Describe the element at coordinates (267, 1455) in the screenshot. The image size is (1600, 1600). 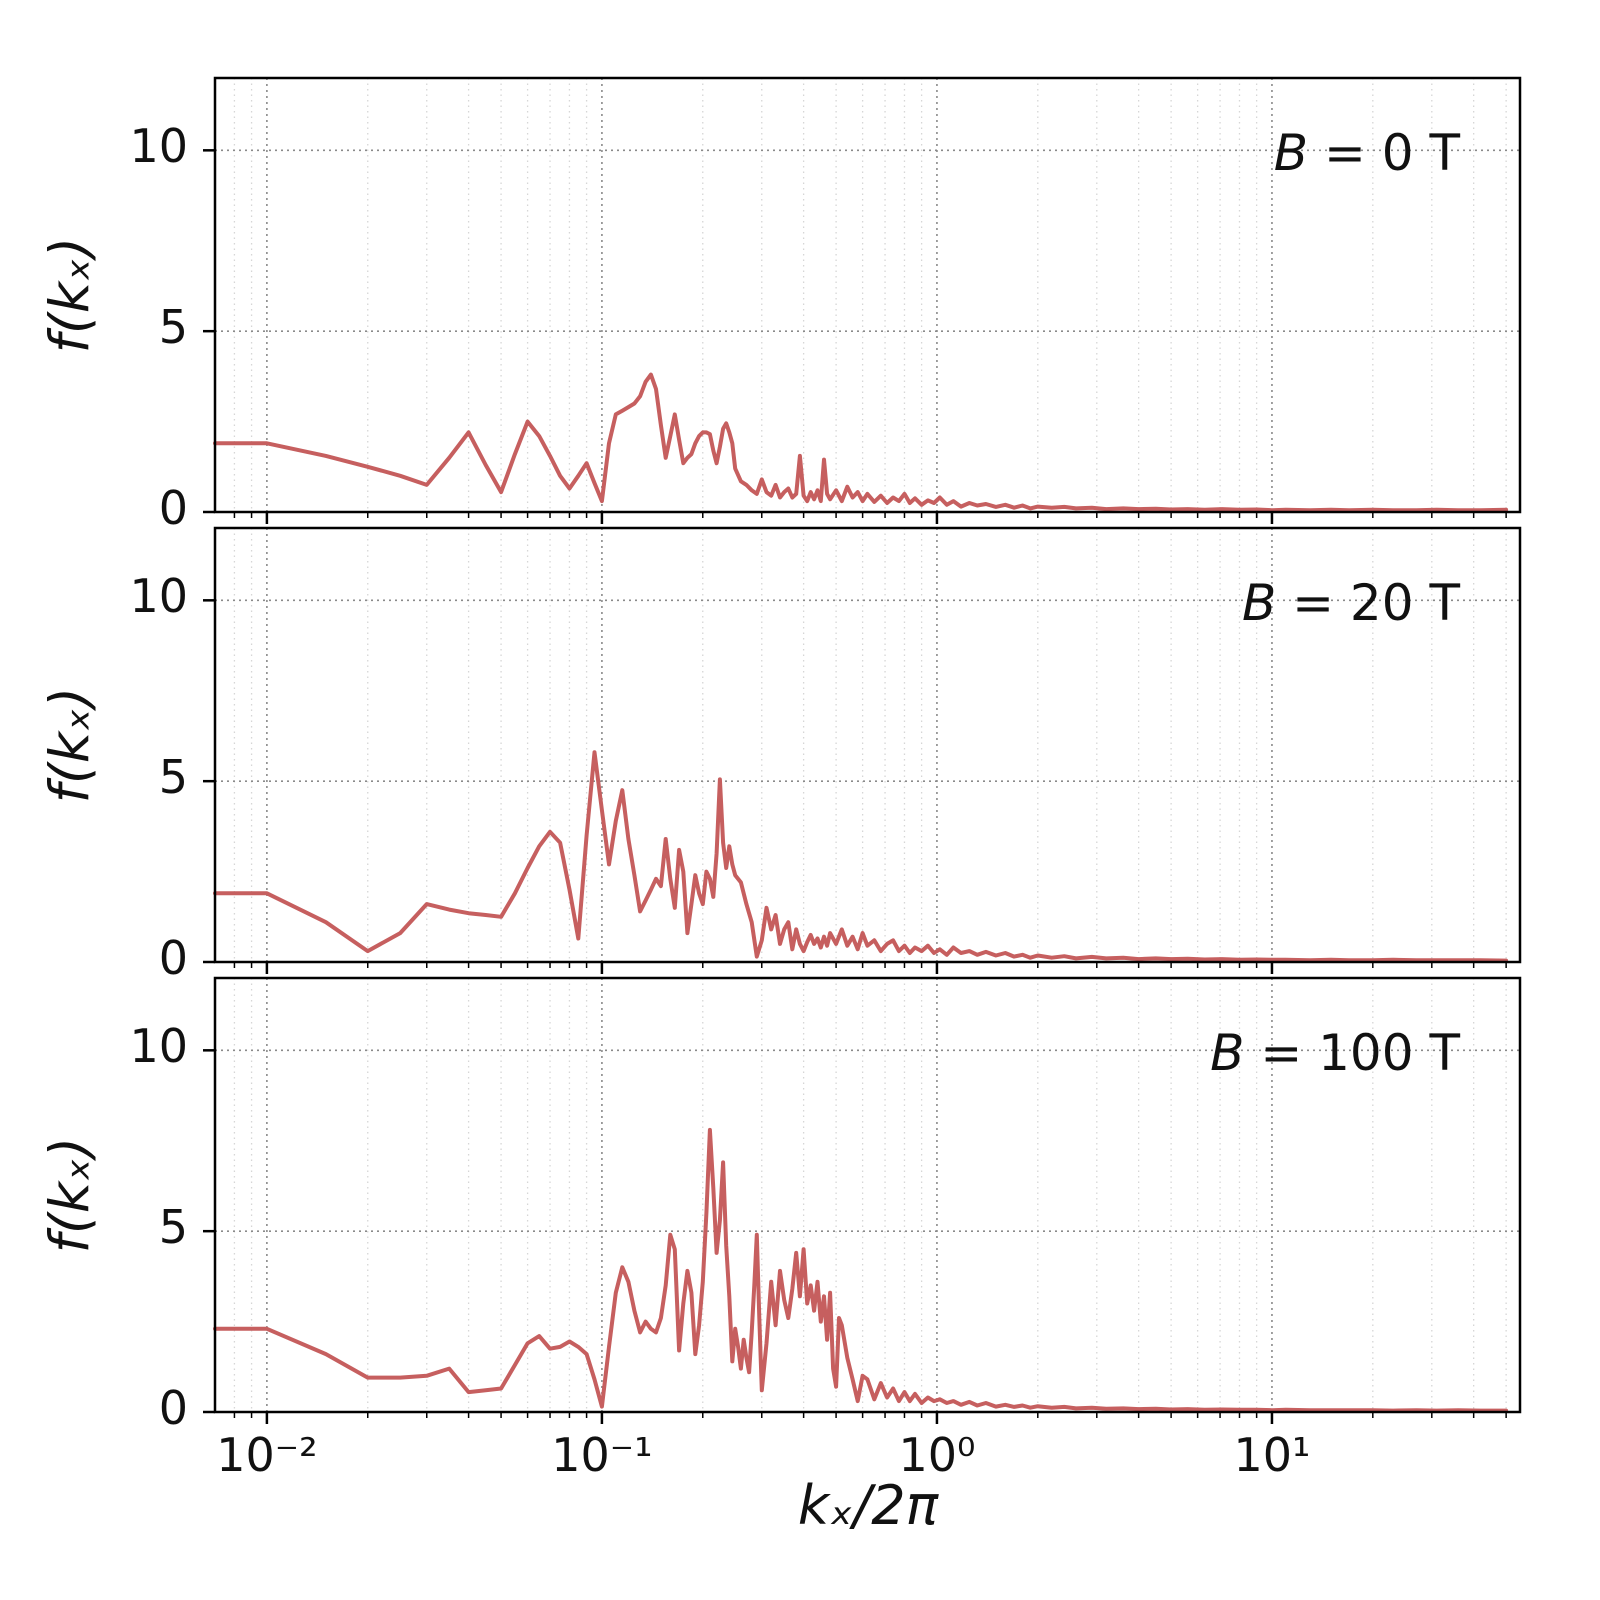
I see `x-tick-label: 10⁻²` at that location.